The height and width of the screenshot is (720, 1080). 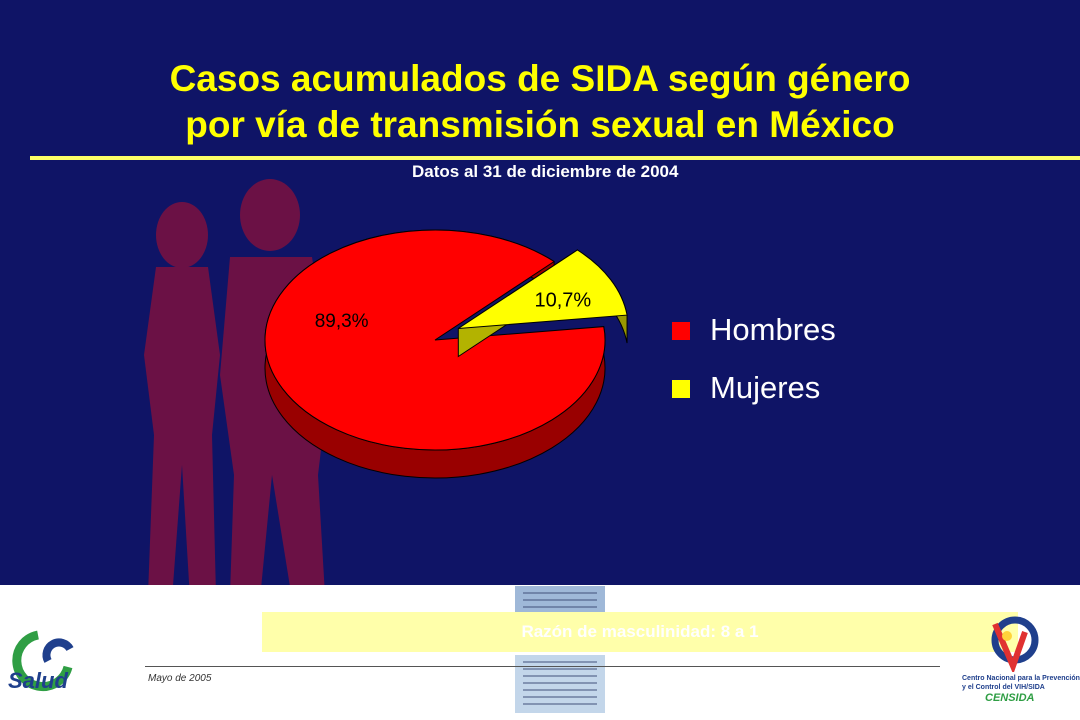 I want to click on title-line-2: por vía de transmisión sexual en México, so click(x=540, y=124).